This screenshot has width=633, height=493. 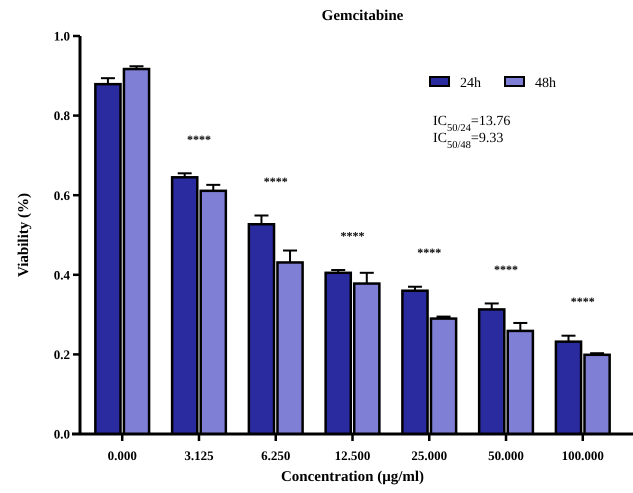 What do you see at coordinates (583, 455) in the screenshot?
I see `x-tick-label: 100.000` at bounding box center [583, 455].